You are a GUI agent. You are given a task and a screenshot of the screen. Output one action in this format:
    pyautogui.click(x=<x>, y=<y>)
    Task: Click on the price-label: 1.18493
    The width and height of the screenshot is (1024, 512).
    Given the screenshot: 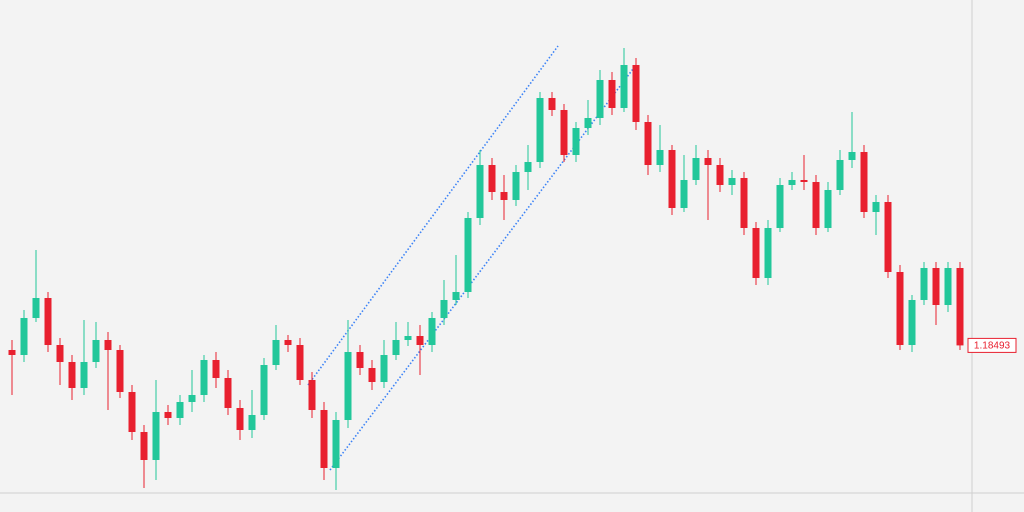 What is the action you would take?
    pyautogui.click(x=992, y=346)
    